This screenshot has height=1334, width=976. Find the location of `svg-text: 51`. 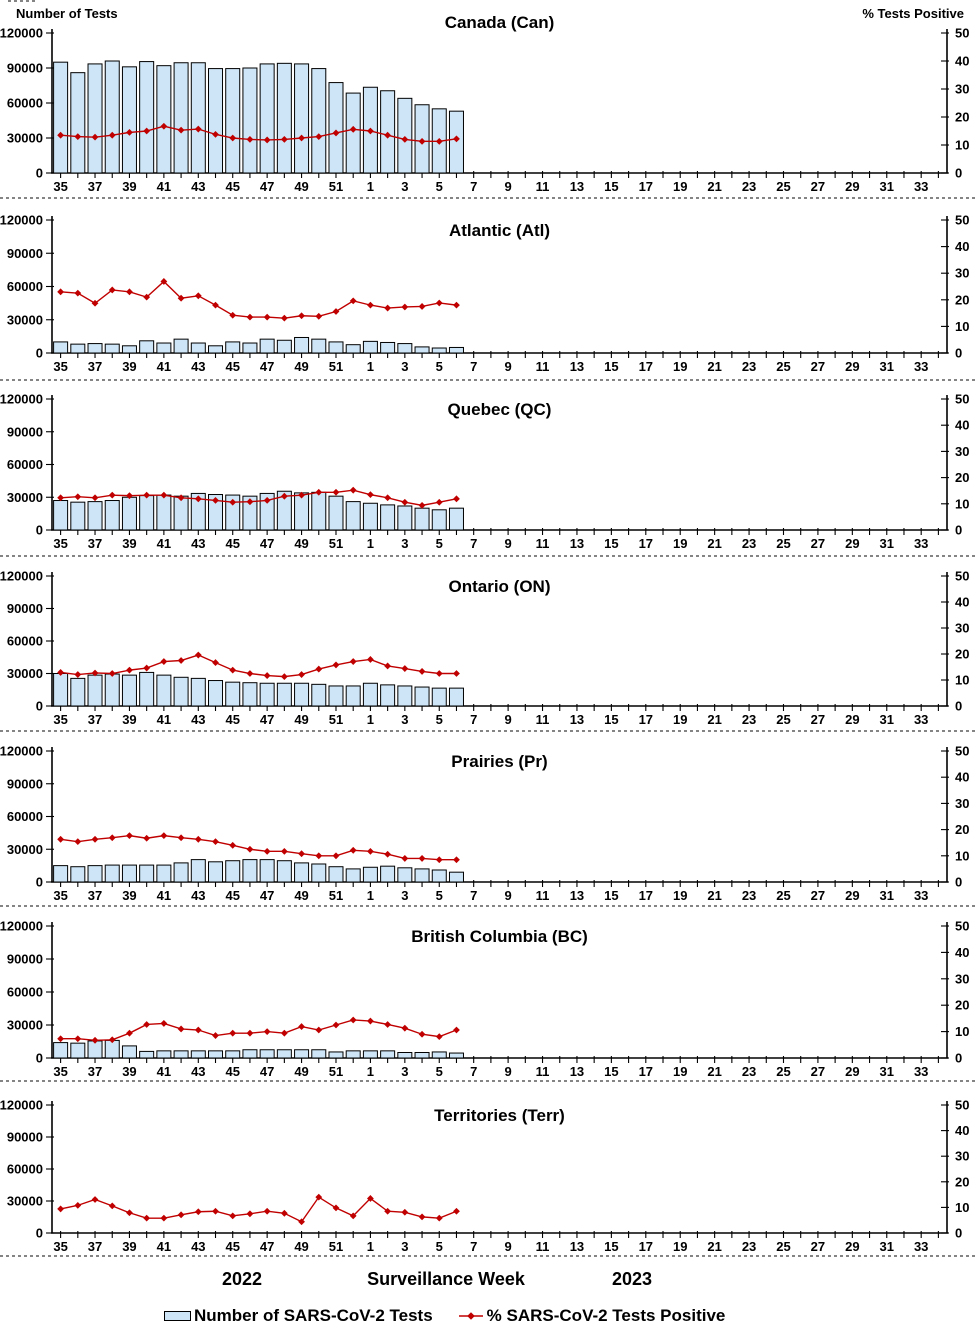

svg-text: 51 is located at coordinates (336, 1071).